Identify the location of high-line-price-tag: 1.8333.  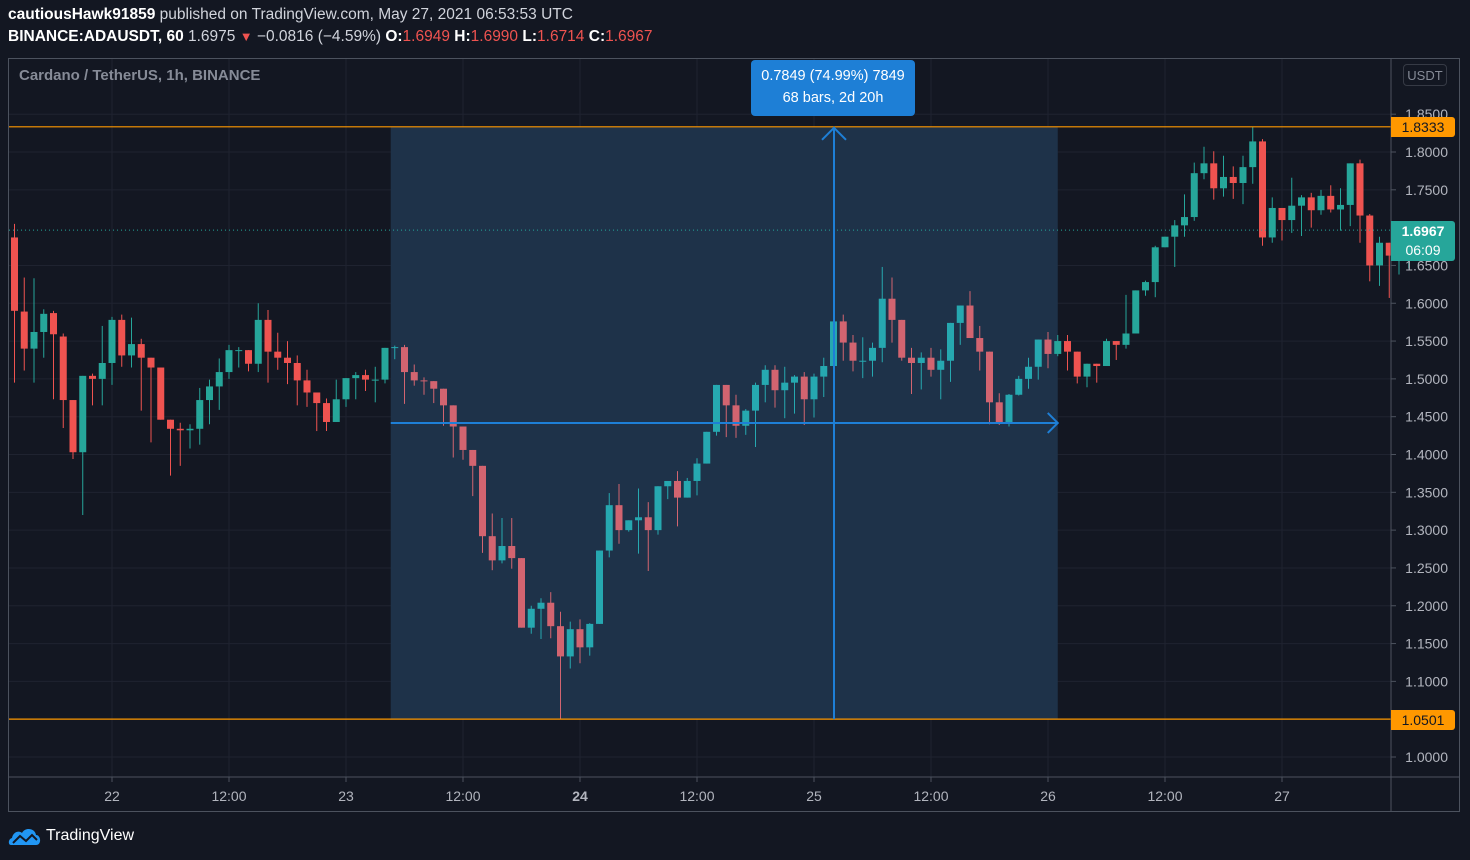
(1423, 127).